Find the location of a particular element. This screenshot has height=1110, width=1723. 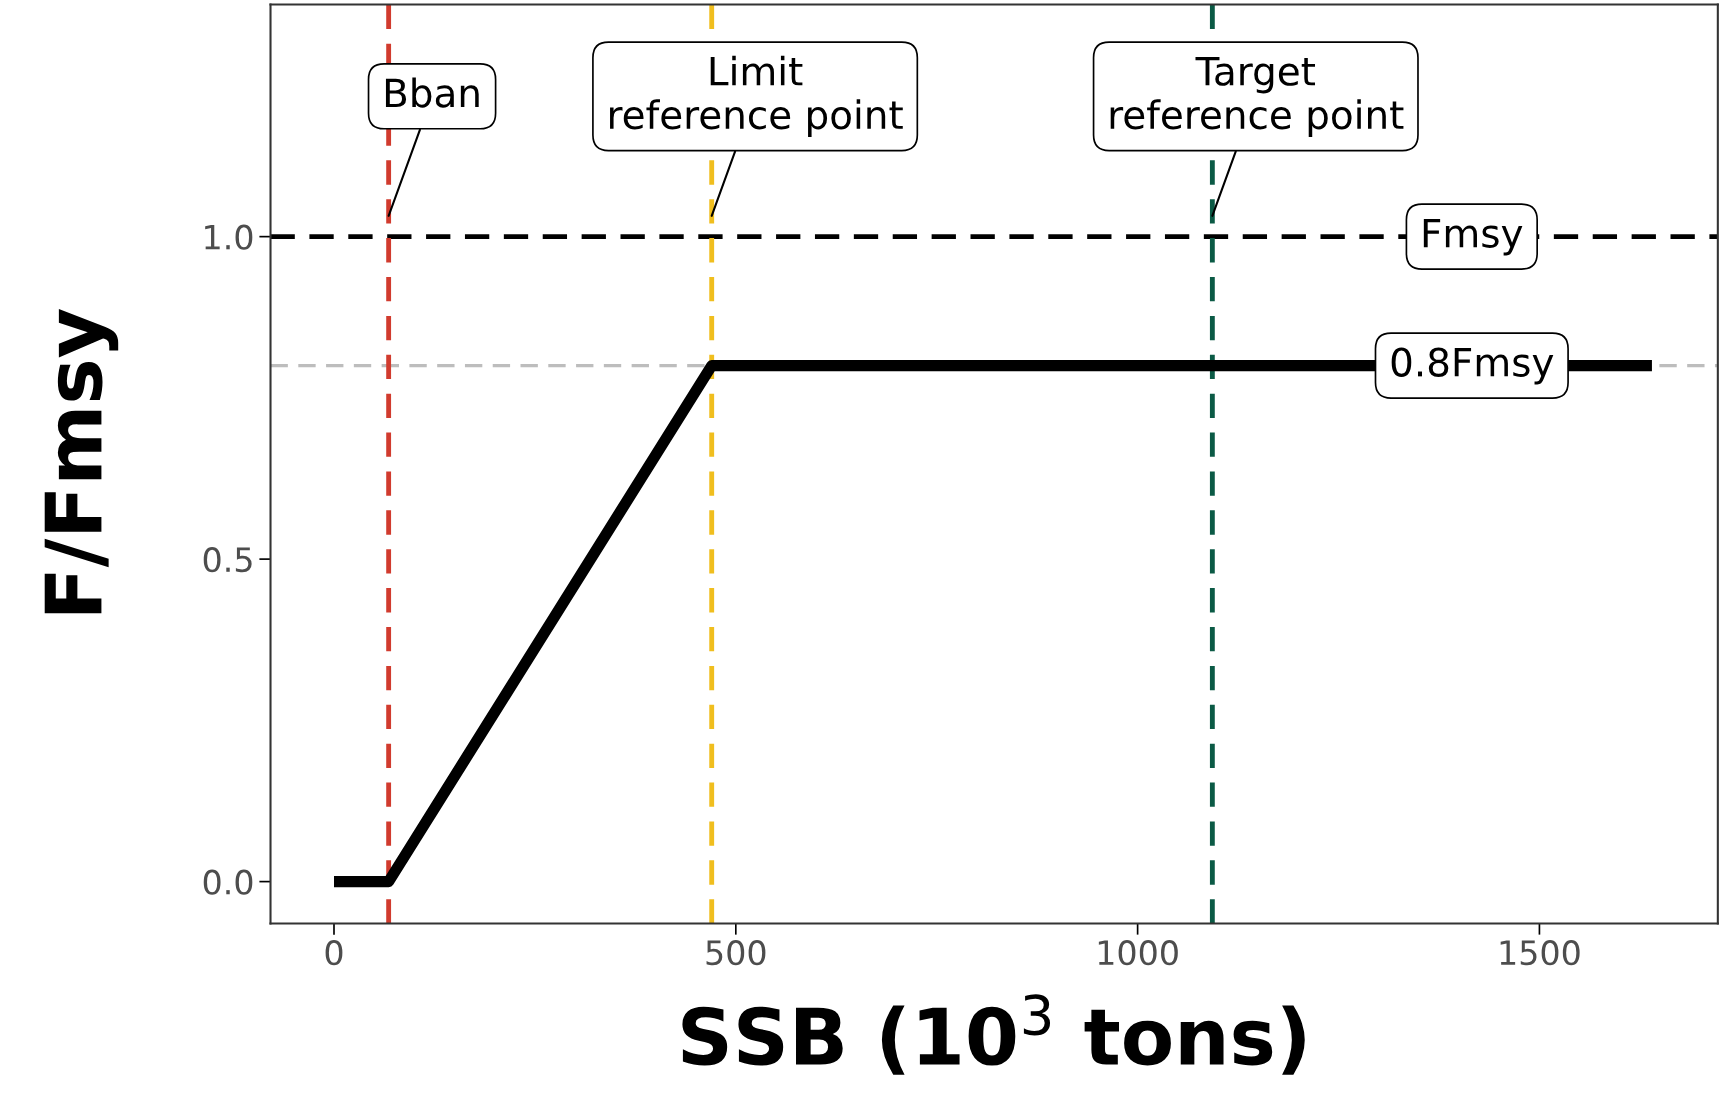

ref-line-label: Fmsy is located at coordinates (1473, 237).